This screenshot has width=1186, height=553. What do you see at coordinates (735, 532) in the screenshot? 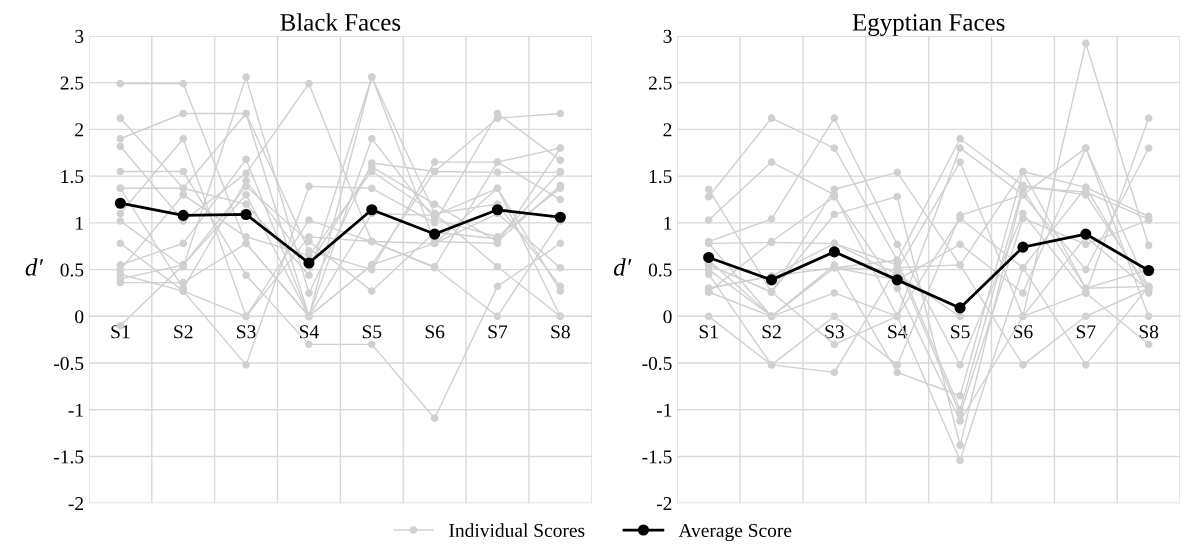
I see `legend-label: Average Score` at bounding box center [735, 532].